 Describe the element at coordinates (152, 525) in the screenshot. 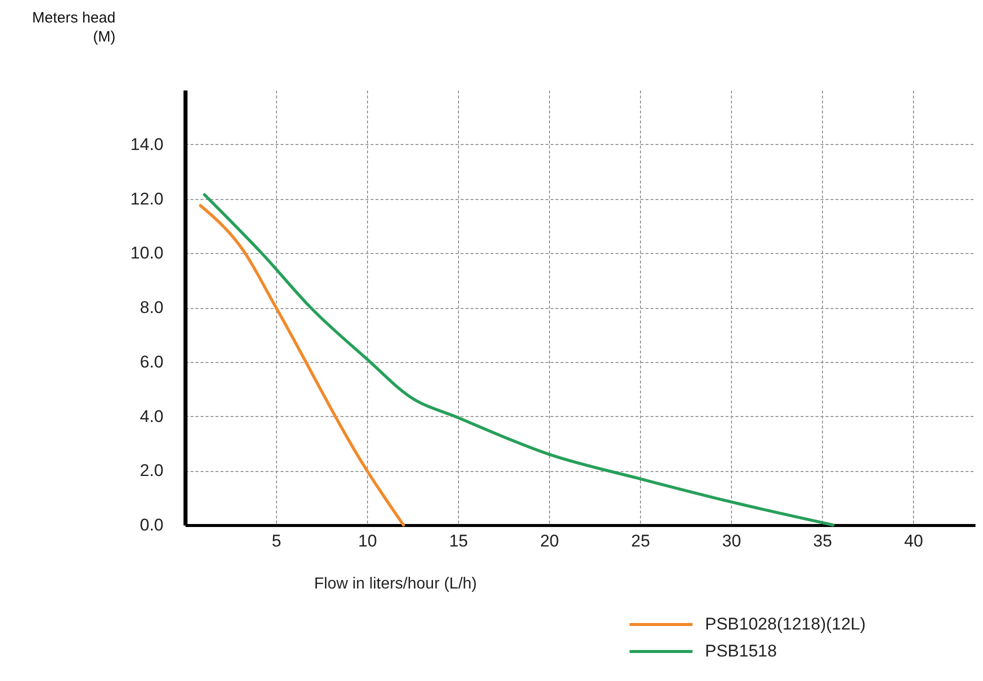

I see `y-tick-label: 0.0` at that location.